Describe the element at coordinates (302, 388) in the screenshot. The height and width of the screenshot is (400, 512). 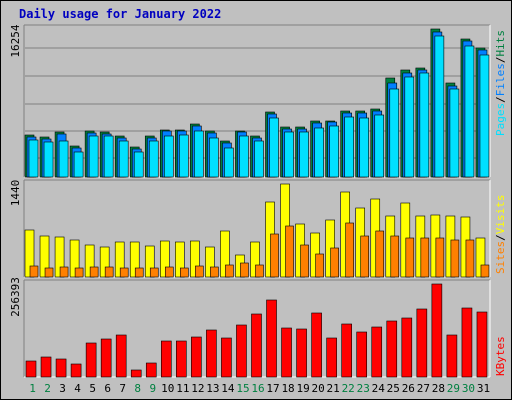
I see `day-label-19: 19` at that location.